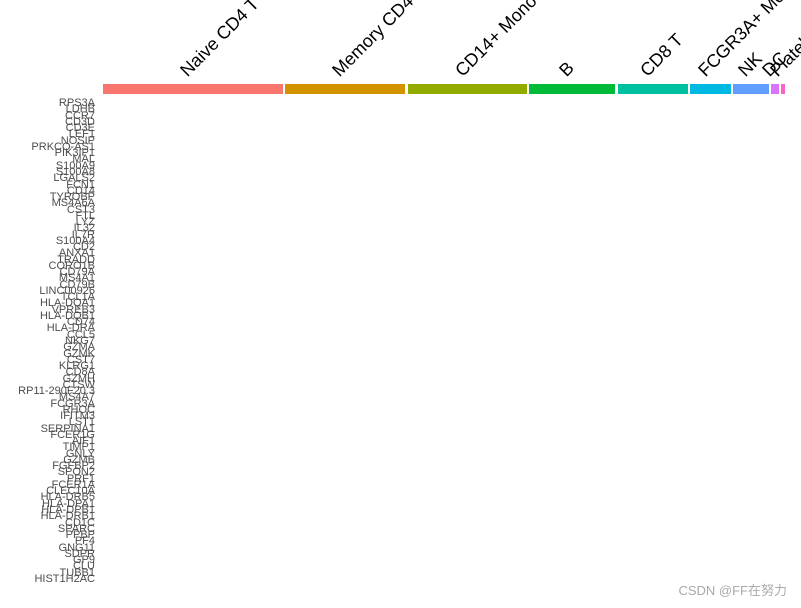 Image resolution: width=801 pixels, height=608 pixels. Describe the element at coordinates (81, 422) in the screenshot. I see `gene-label: LST1` at that location.